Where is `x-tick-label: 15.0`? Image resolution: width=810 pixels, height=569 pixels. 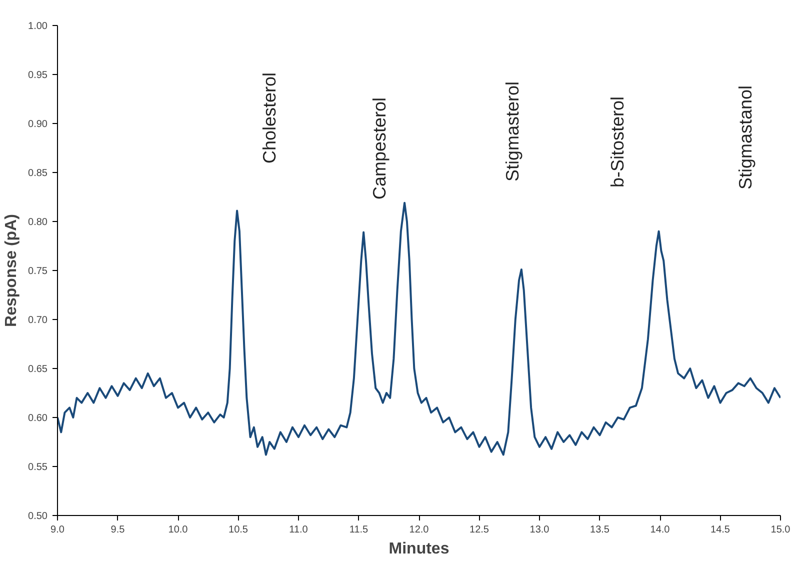 x-tick-label: 15.0 is located at coordinates (780, 530).